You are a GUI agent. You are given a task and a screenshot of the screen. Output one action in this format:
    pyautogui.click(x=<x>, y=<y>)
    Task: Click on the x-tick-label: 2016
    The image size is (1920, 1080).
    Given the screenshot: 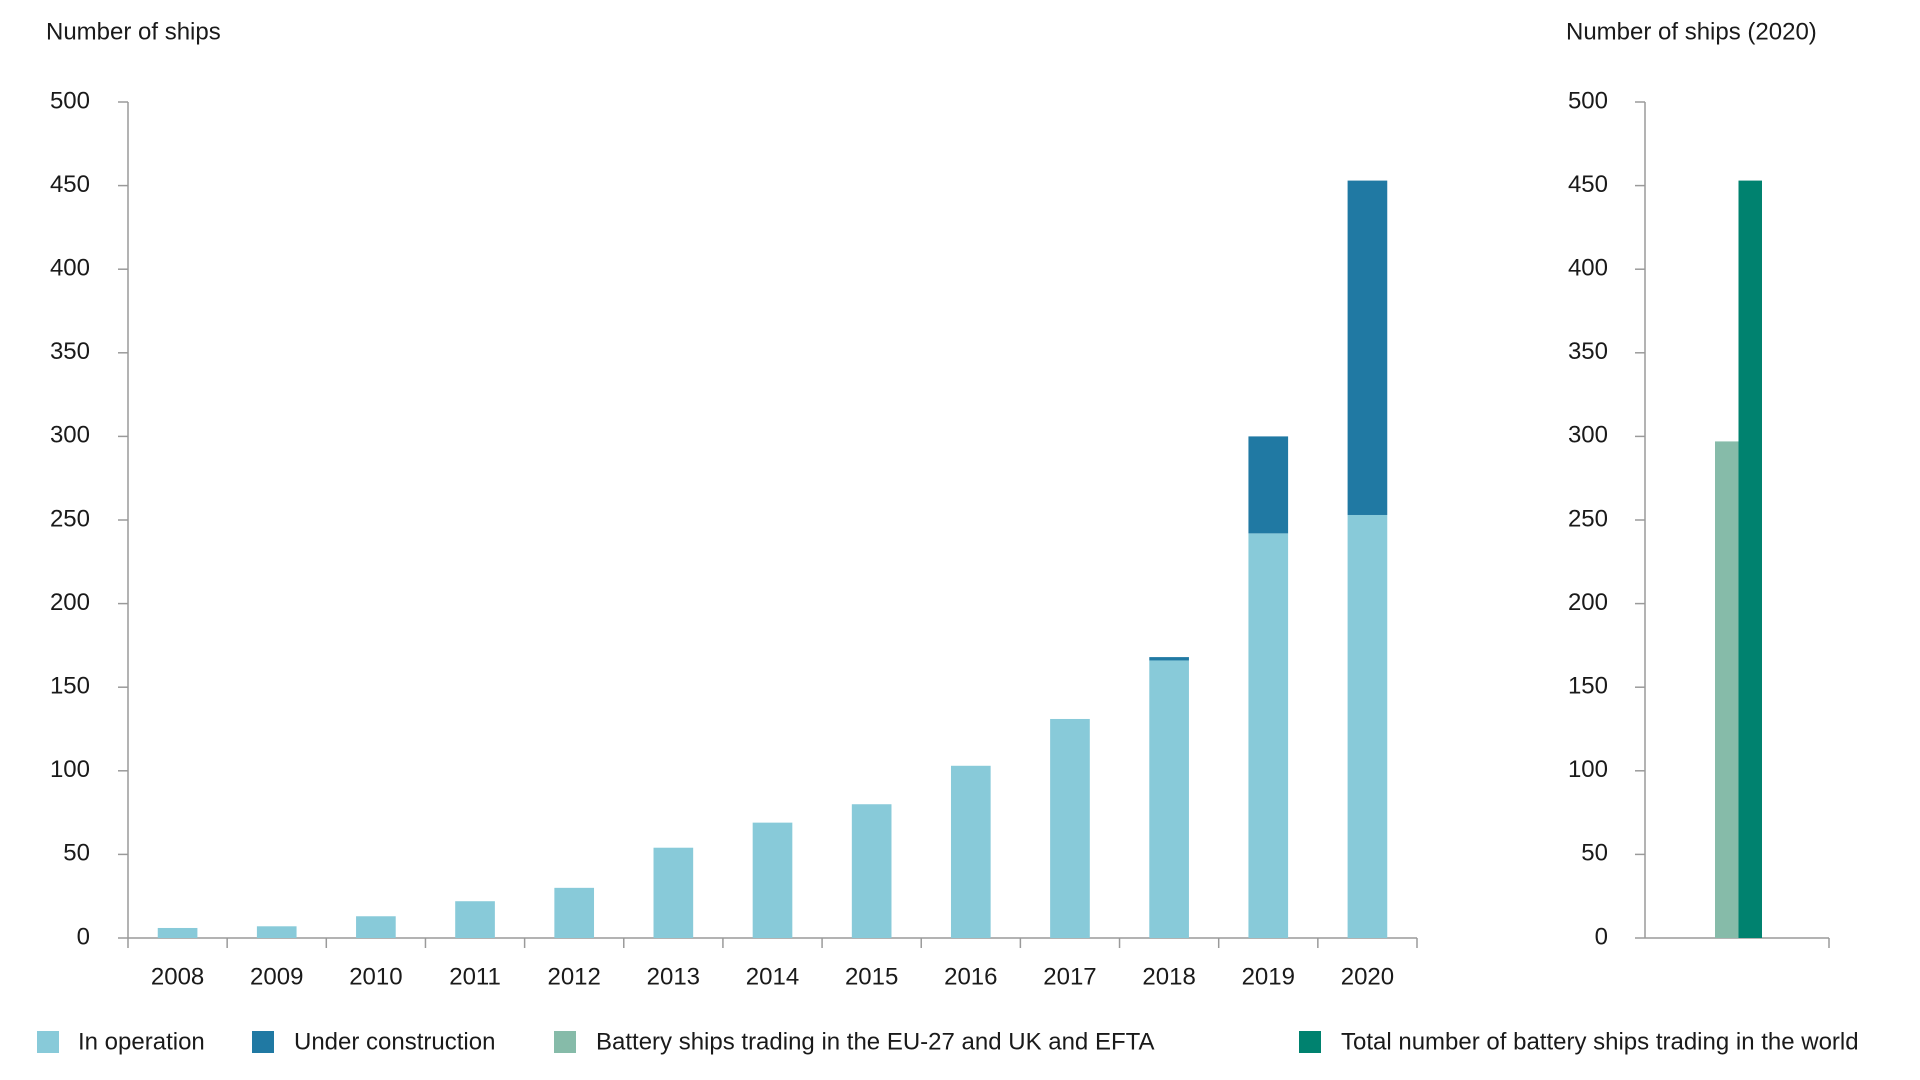 What is the action you would take?
    pyautogui.click(x=970, y=976)
    